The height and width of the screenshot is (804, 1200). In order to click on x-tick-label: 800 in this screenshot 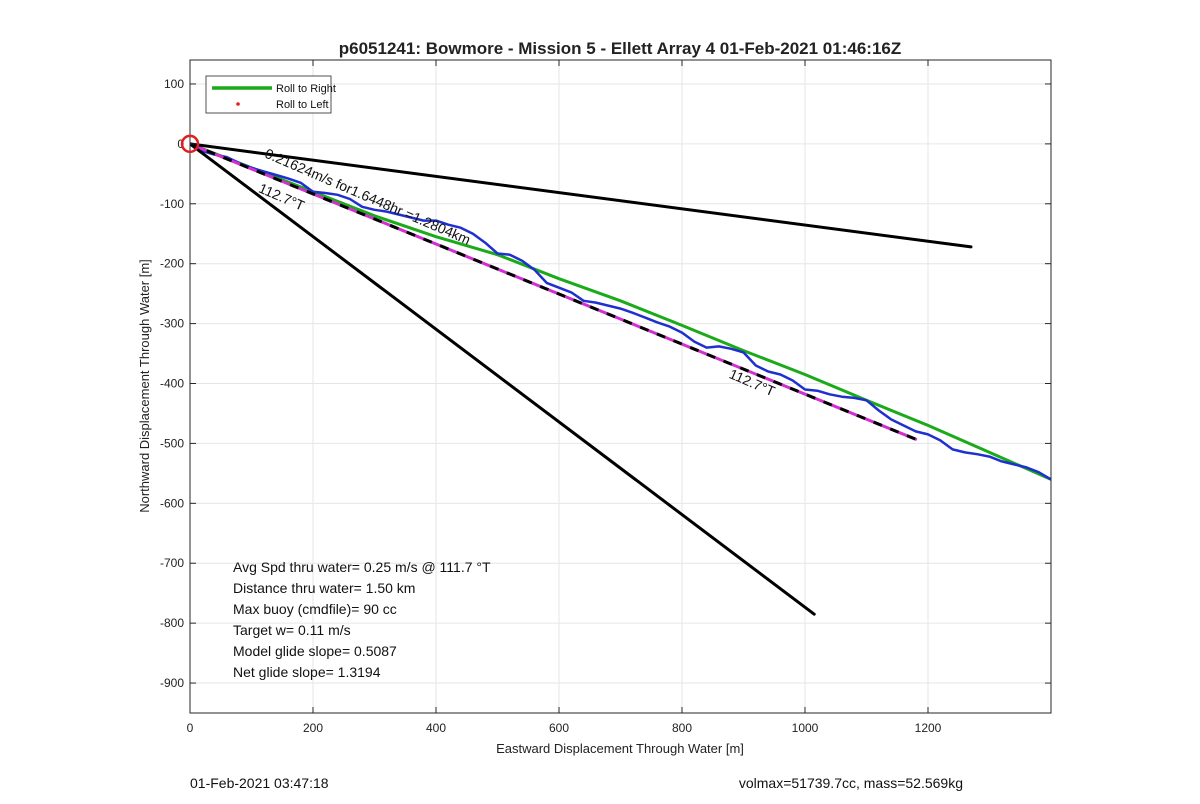, I will do `click(682, 728)`.